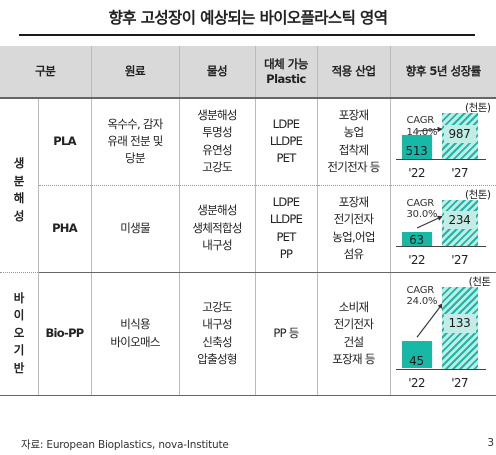 The height and width of the screenshot is (455, 496). I want to click on application-cell: 소비재 전기전자 건설 포장재 등, so click(354, 334).